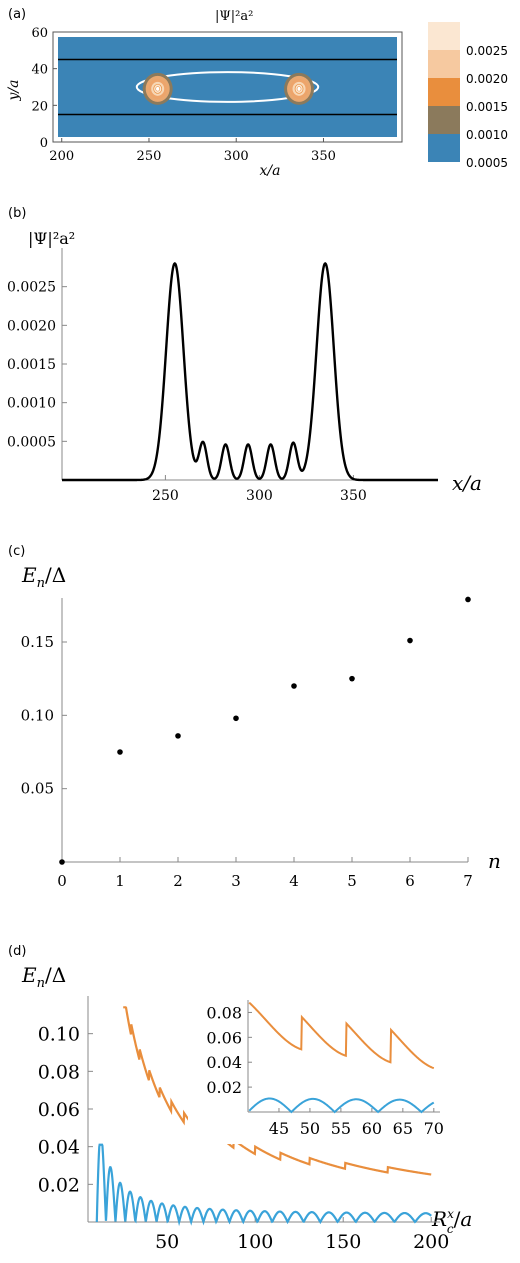 The image size is (520, 1263). Describe the element at coordinates (403, 1128) in the screenshot. I see `inset-x-tick-label: 65` at that location.